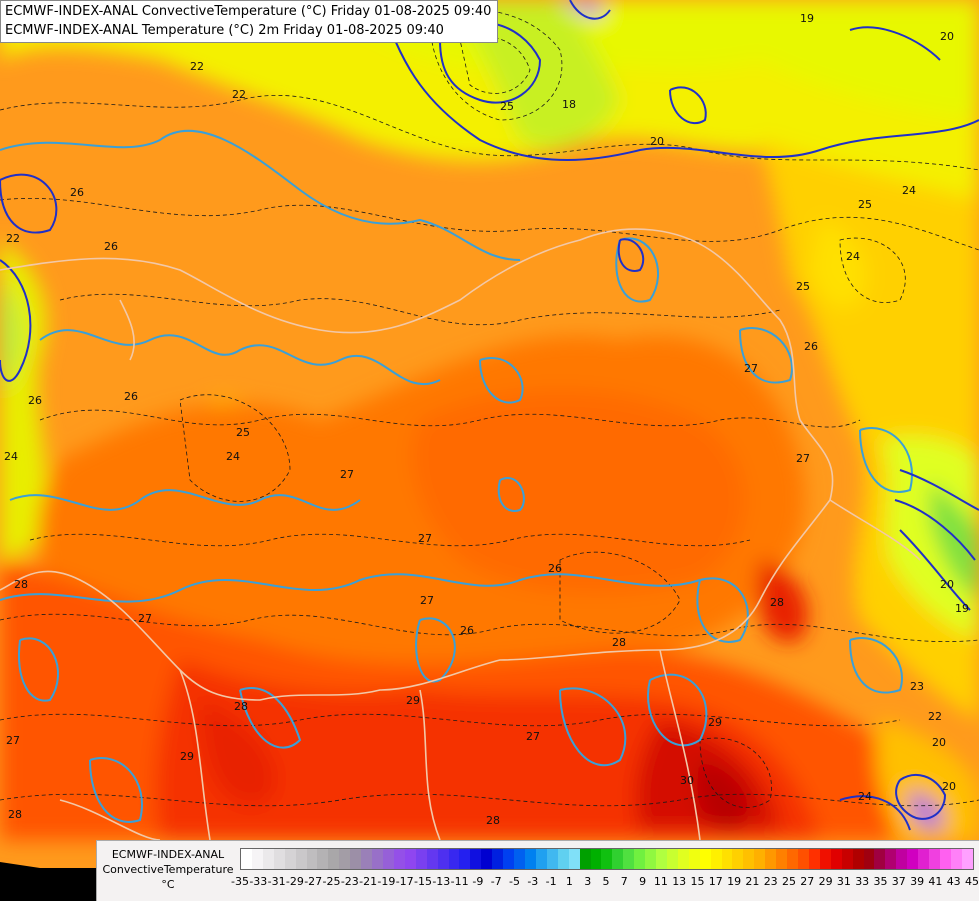  What do you see at coordinates (687, 780) in the screenshot?
I see `contour-label: 30` at bounding box center [687, 780].